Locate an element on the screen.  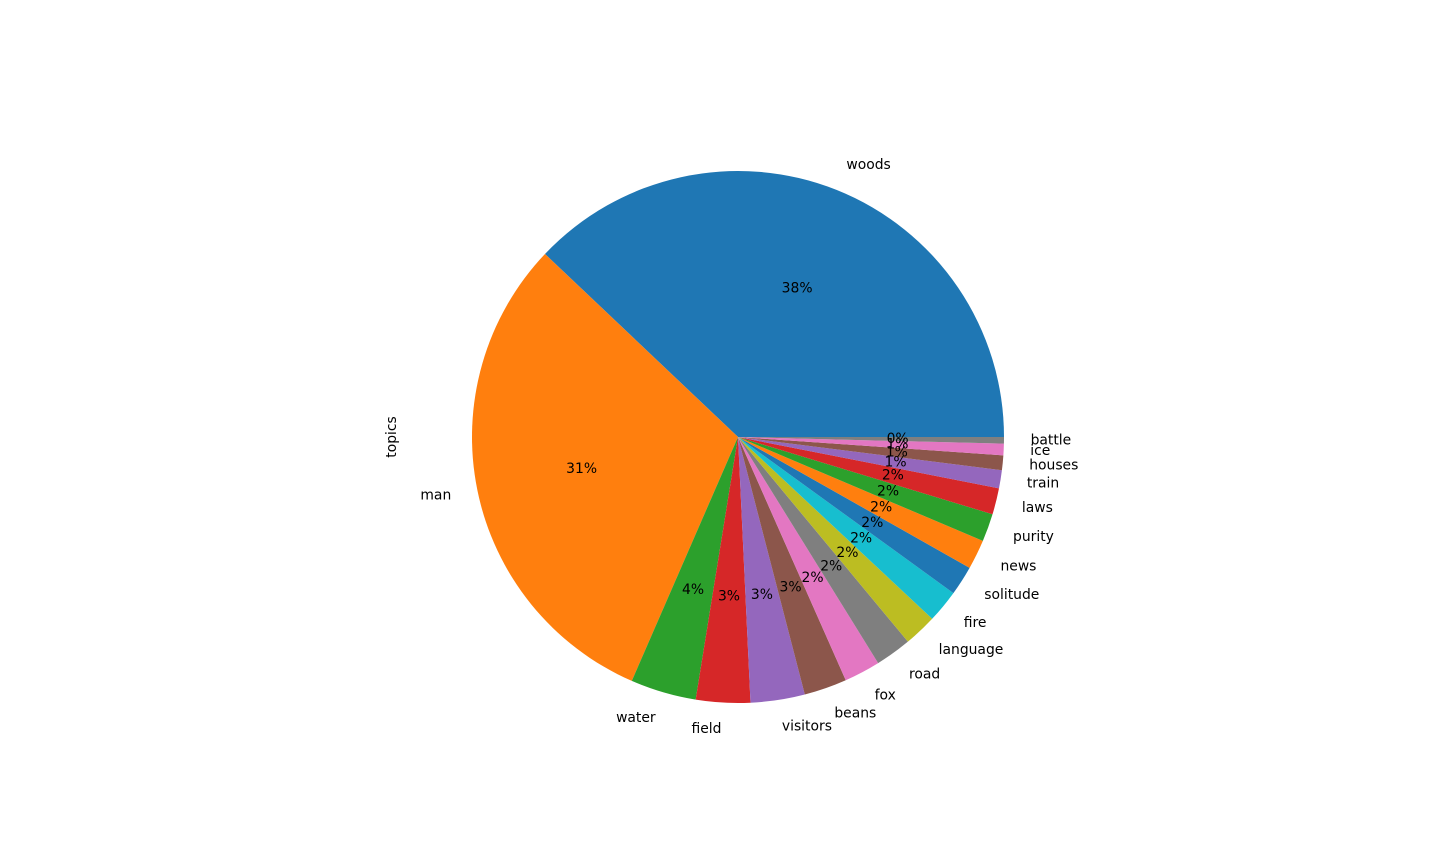
slice-label-news: news is located at coordinates (1018, 566).